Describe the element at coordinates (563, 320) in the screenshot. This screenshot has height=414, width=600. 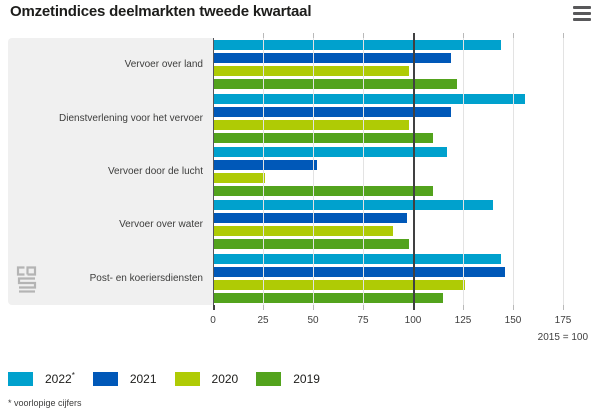
I see `x-tick-label: 175` at that location.